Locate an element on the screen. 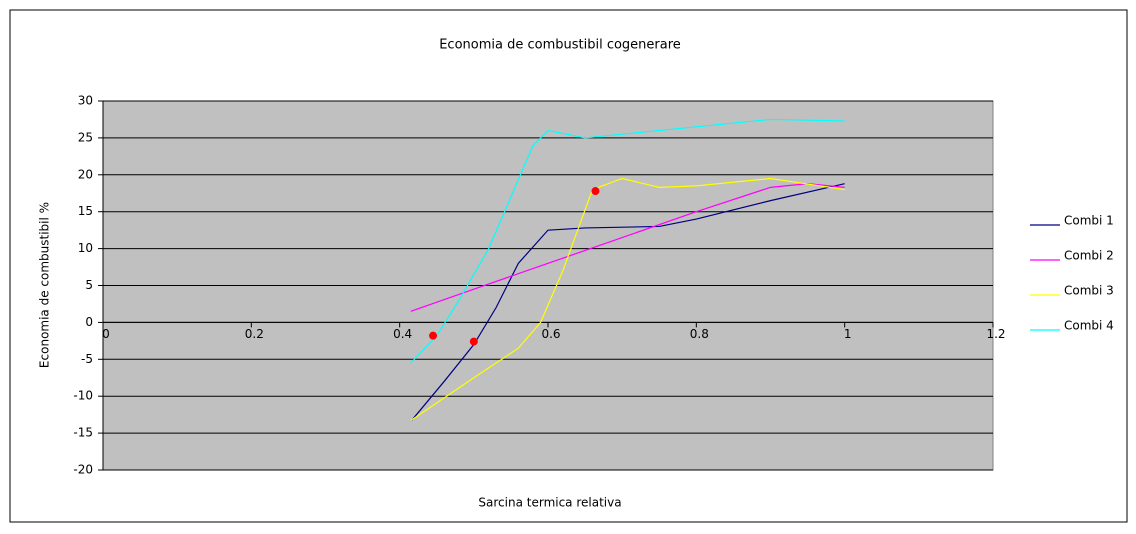 The width and height of the screenshot is (1136, 534). x-tick-label: 0.6 is located at coordinates (550, 334).